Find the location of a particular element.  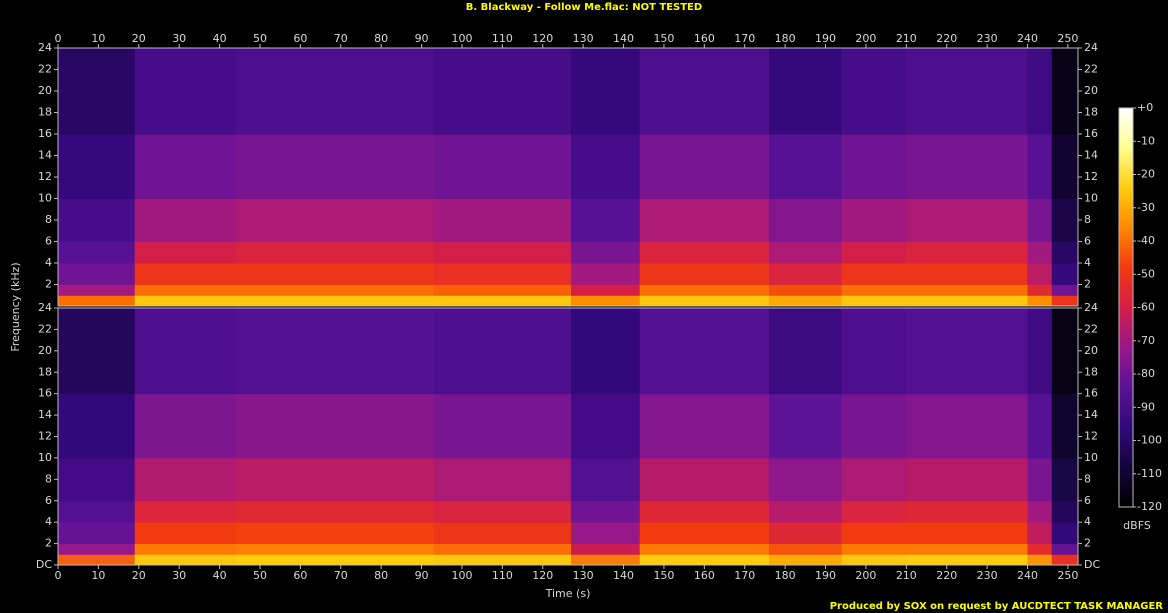

colorbar-tick-label: -70 is located at coordinates (1146, 340).